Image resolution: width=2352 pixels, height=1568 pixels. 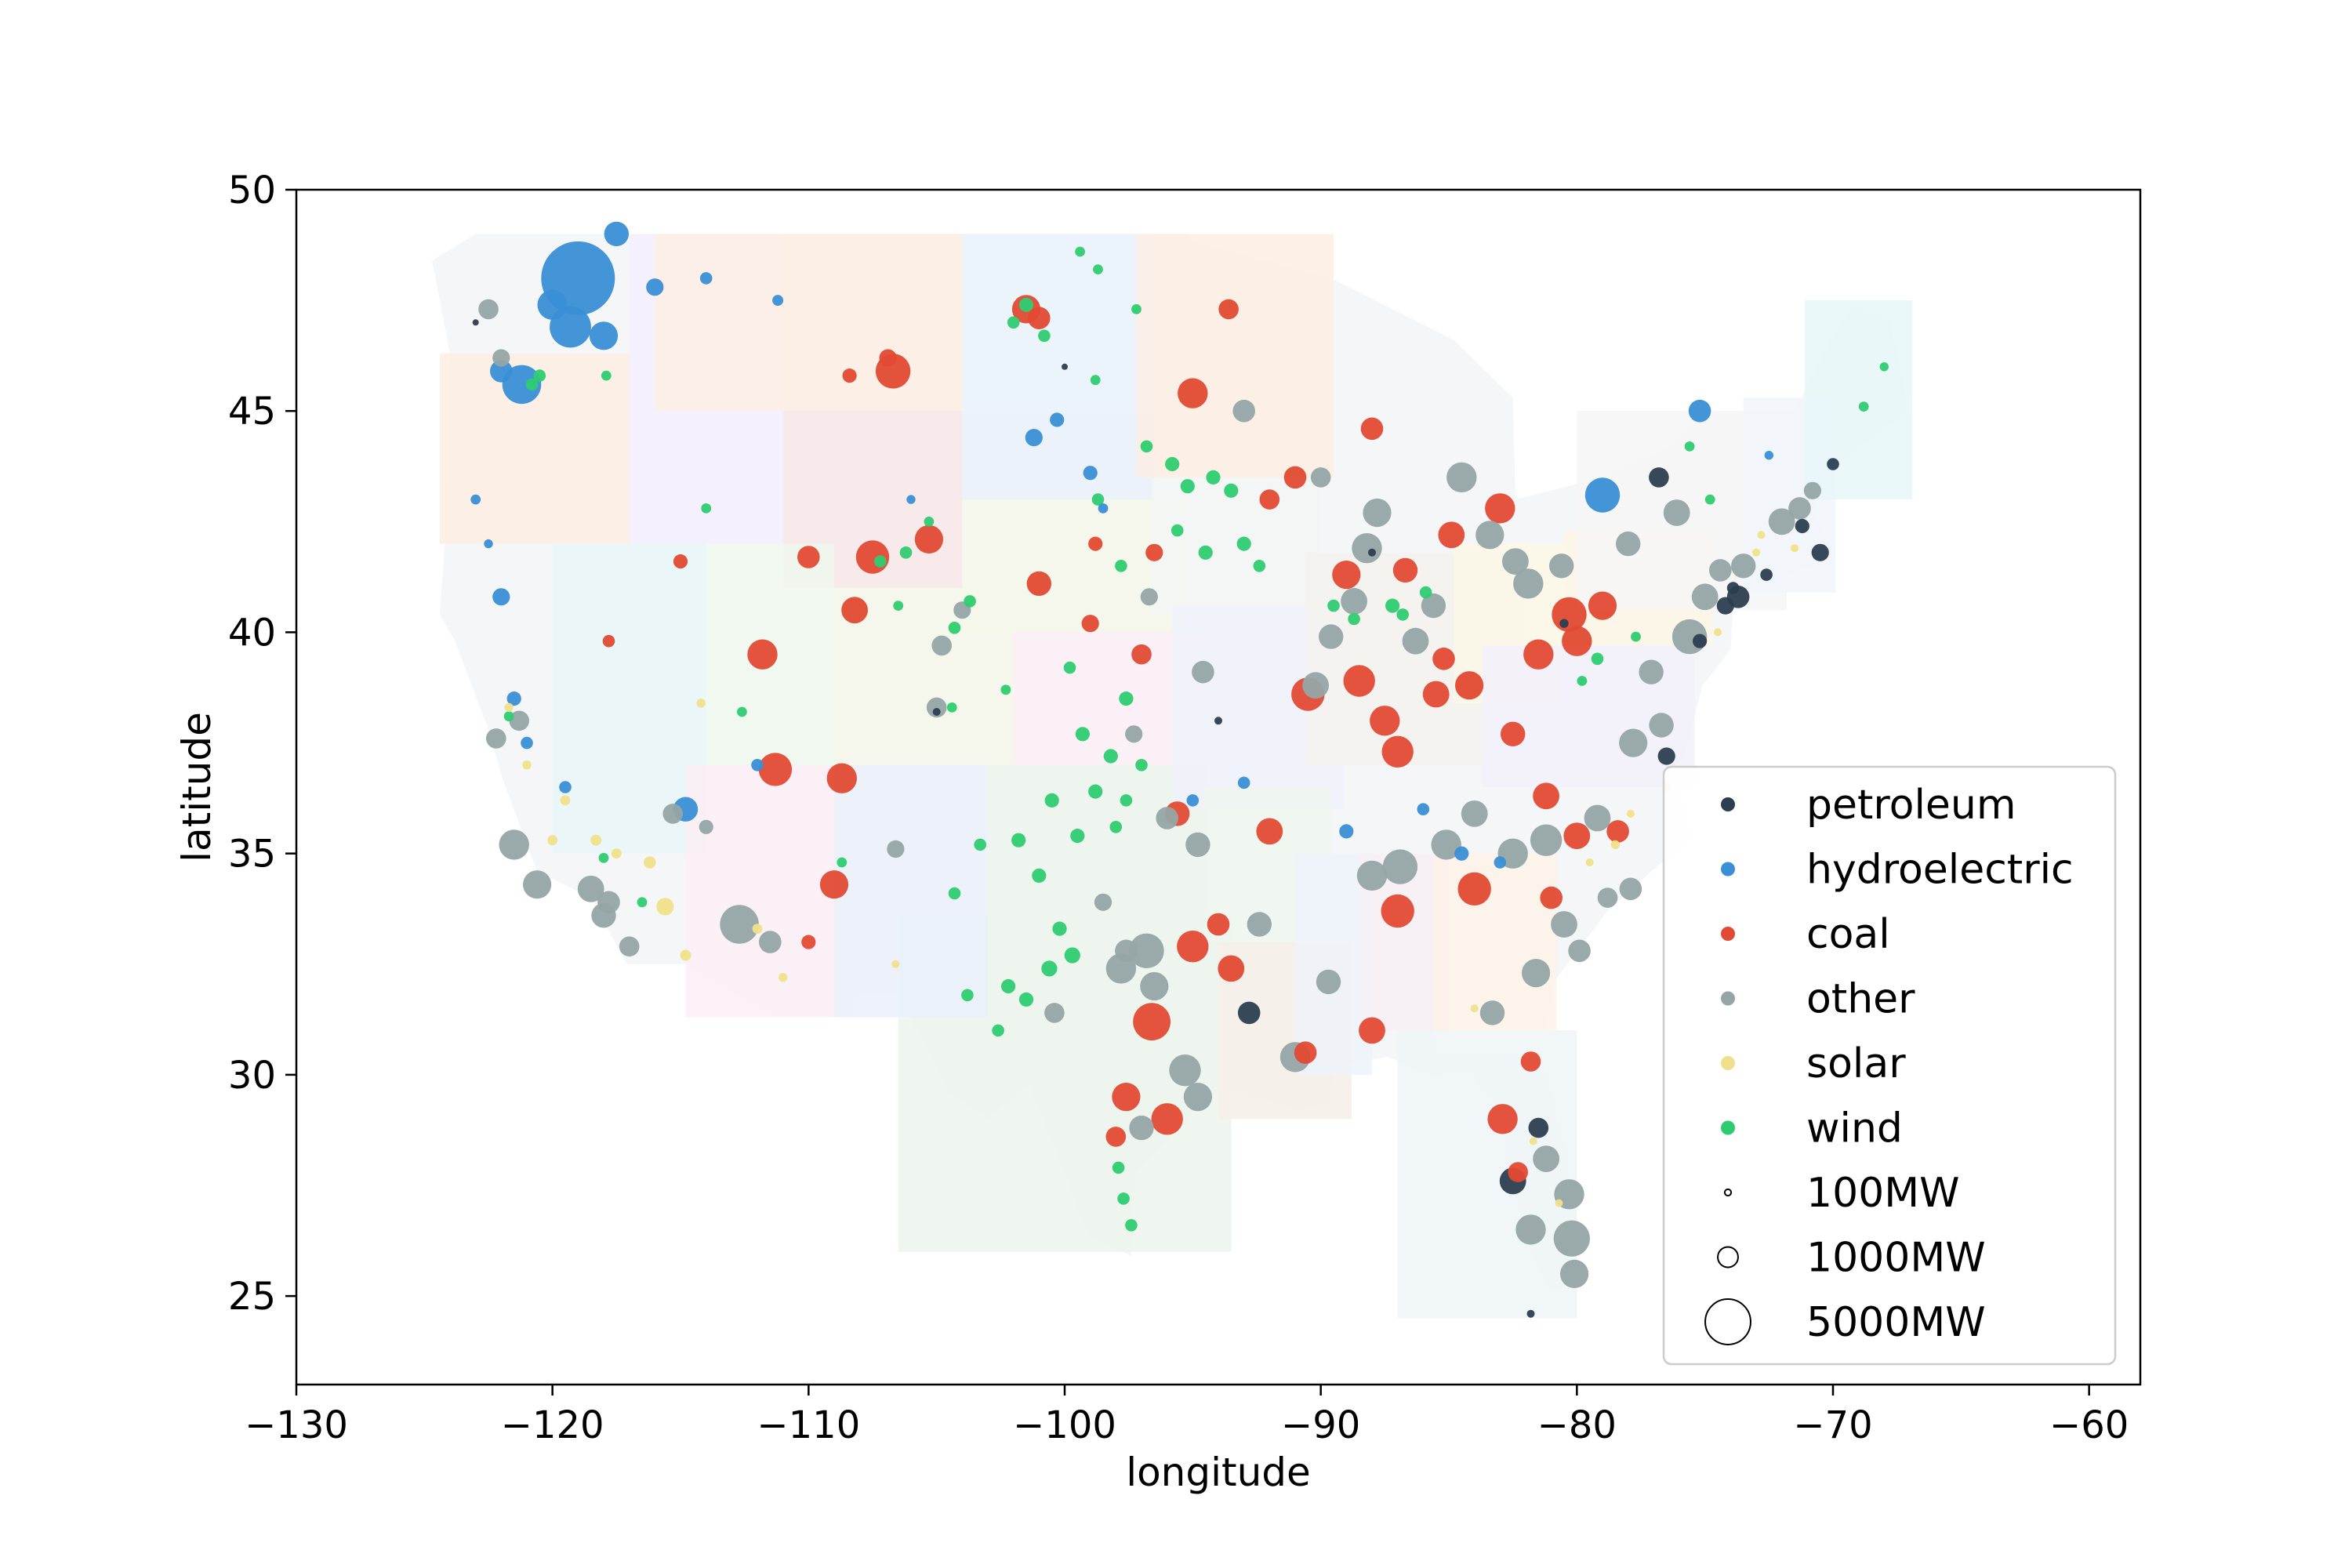 I want to click on legend-marker-hydroelectric, so click(x=1728, y=869).